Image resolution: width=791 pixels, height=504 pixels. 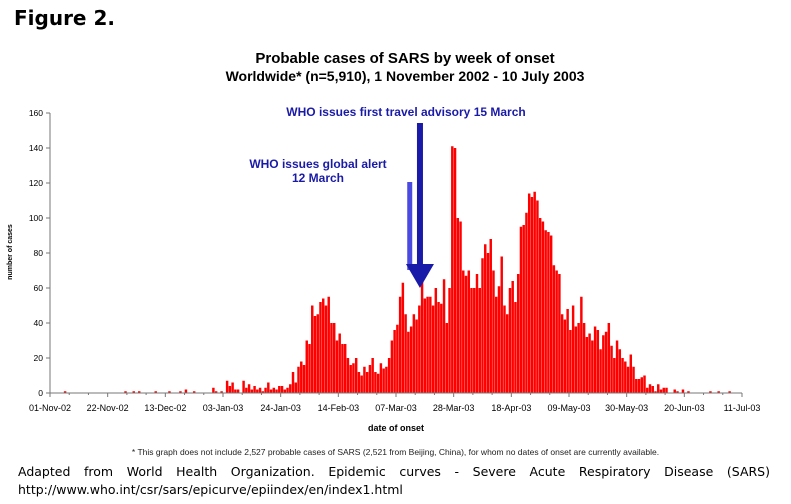 What do you see at coordinates (64, 18) in the screenshot?
I see `figure-label: Figure 2.` at bounding box center [64, 18].